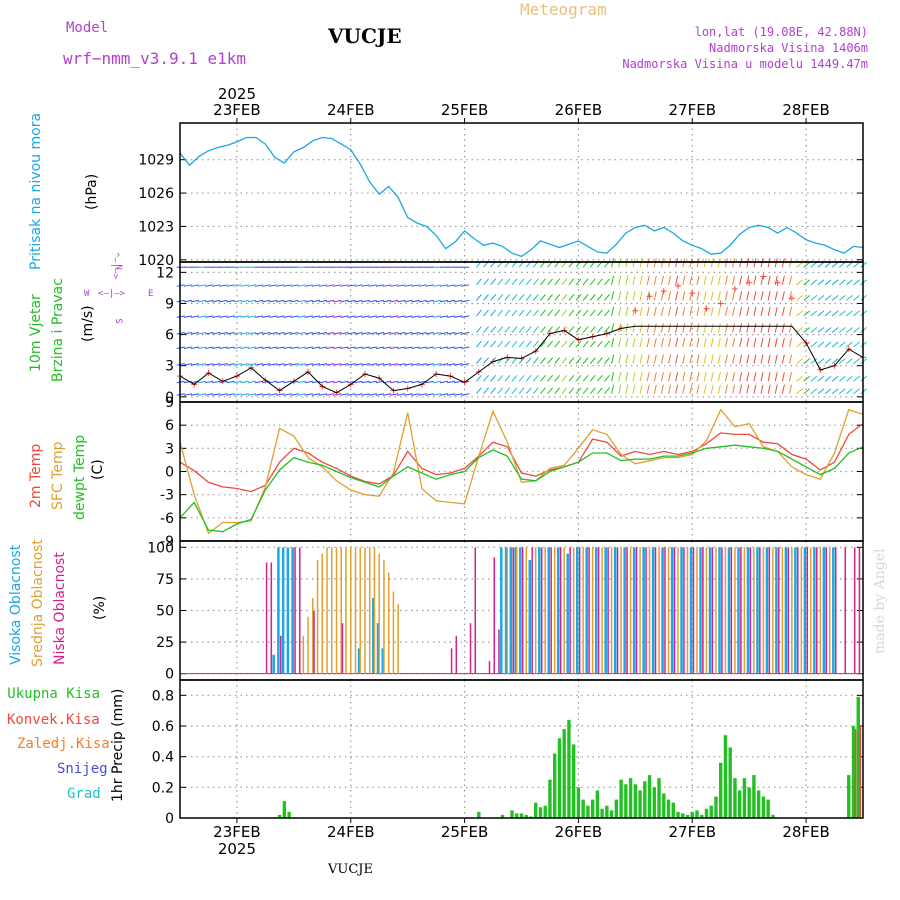  I want to click on precip-unit: 1hr Precip (mm), so click(118, 745).